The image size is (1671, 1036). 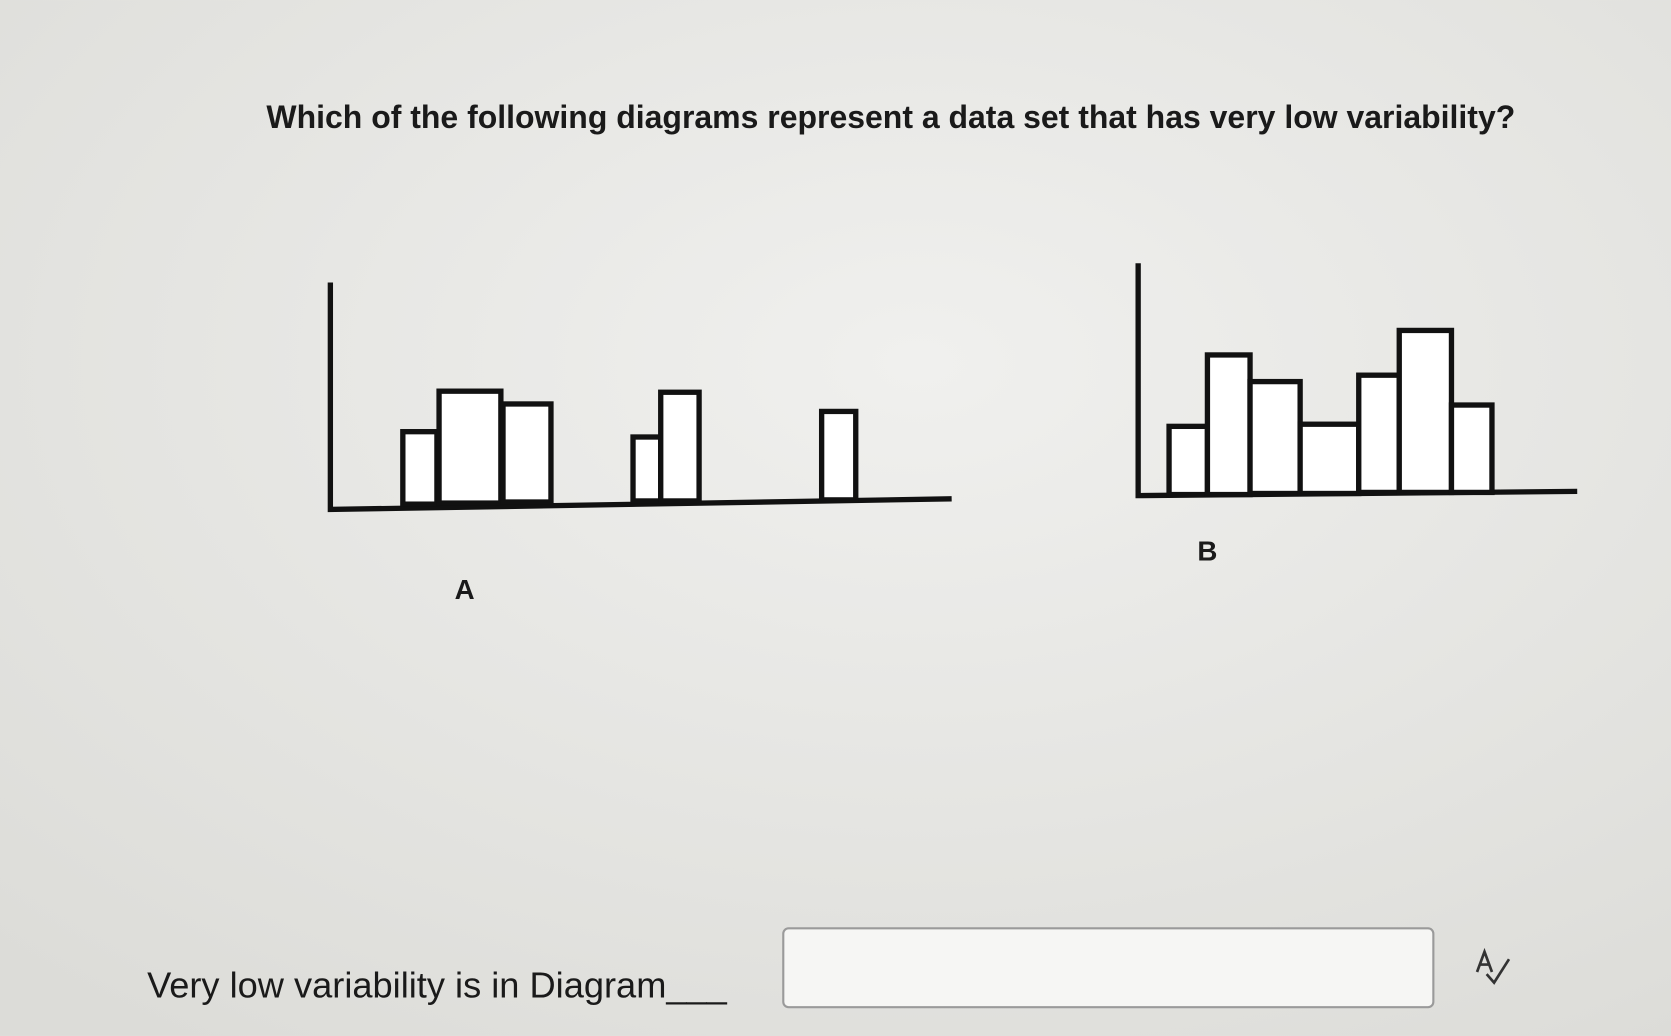 I want to click on answer-prompt: Very low variability is in Diagram___, so click(x=437, y=985).